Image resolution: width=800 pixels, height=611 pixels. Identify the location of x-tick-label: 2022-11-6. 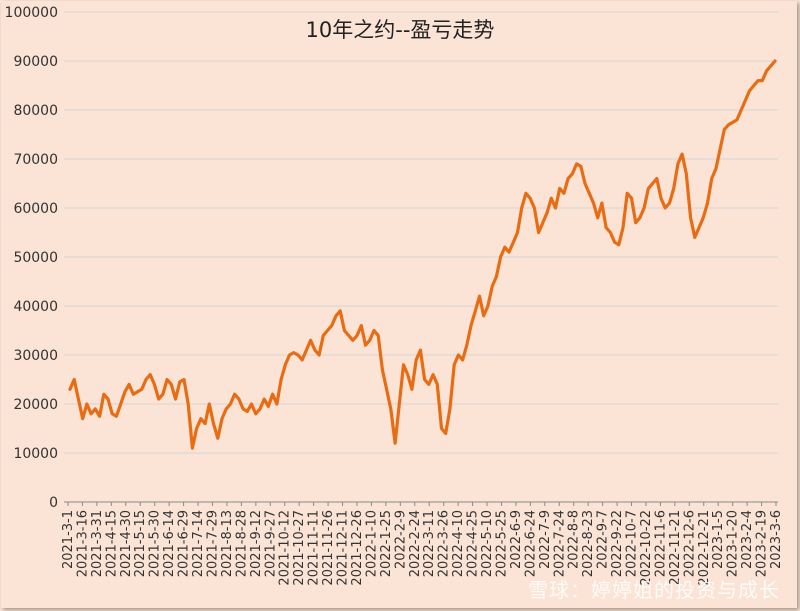
(660, 543).